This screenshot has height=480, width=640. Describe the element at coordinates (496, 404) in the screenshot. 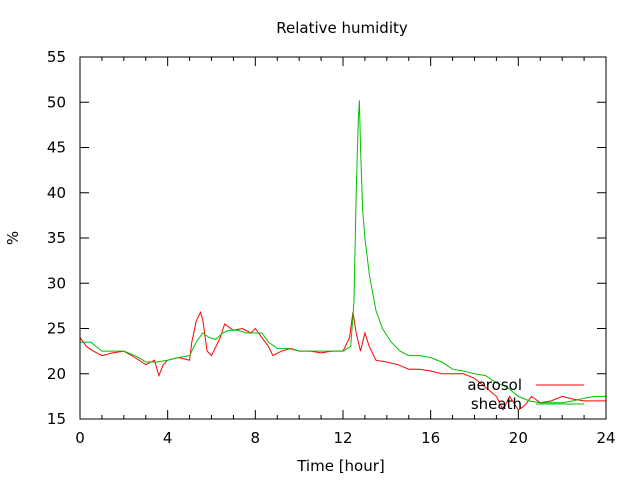

I see `legend-label-sheath: sheath` at that location.